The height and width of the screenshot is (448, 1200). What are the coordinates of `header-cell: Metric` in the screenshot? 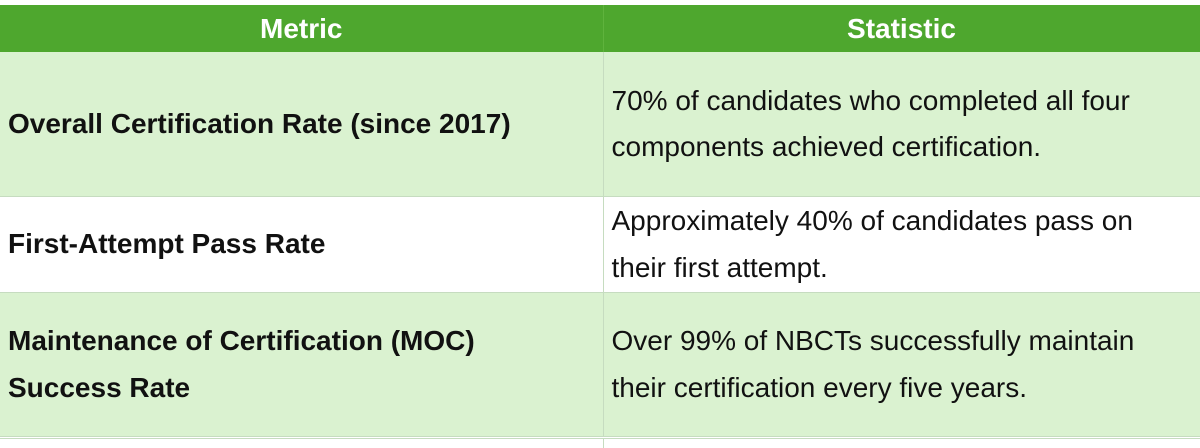 It's located at (302, 28).